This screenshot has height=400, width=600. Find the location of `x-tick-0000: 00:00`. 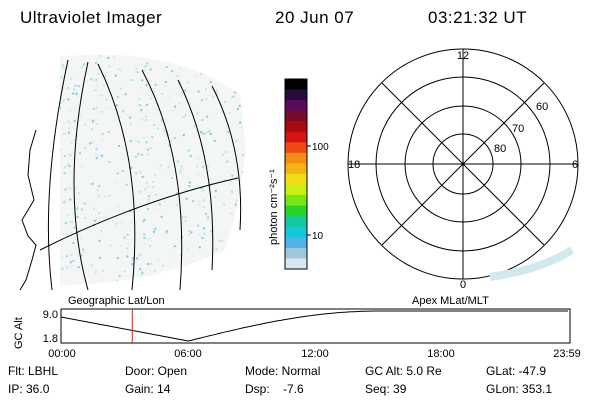

x-tick-0000: 00:00 is located at coordinates (62, 354).